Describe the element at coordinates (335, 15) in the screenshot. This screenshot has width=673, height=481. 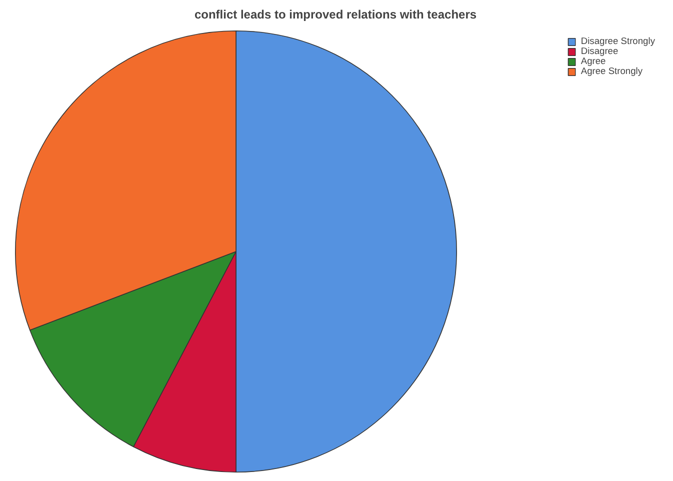
I see `chart-title: conflict leads to improved relations with teachers` at that location.